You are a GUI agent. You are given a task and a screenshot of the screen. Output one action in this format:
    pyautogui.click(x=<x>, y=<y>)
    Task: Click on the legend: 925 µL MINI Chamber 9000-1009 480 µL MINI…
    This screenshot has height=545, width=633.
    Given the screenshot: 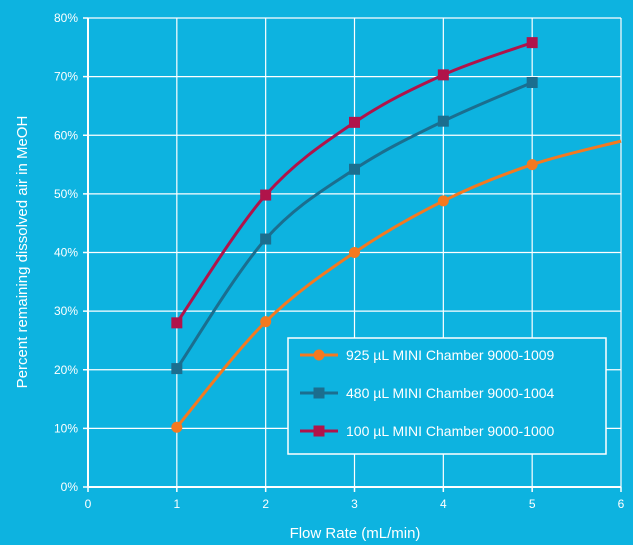 What is the action you would take?
    pyautogui.click(x=447, y=396)
    